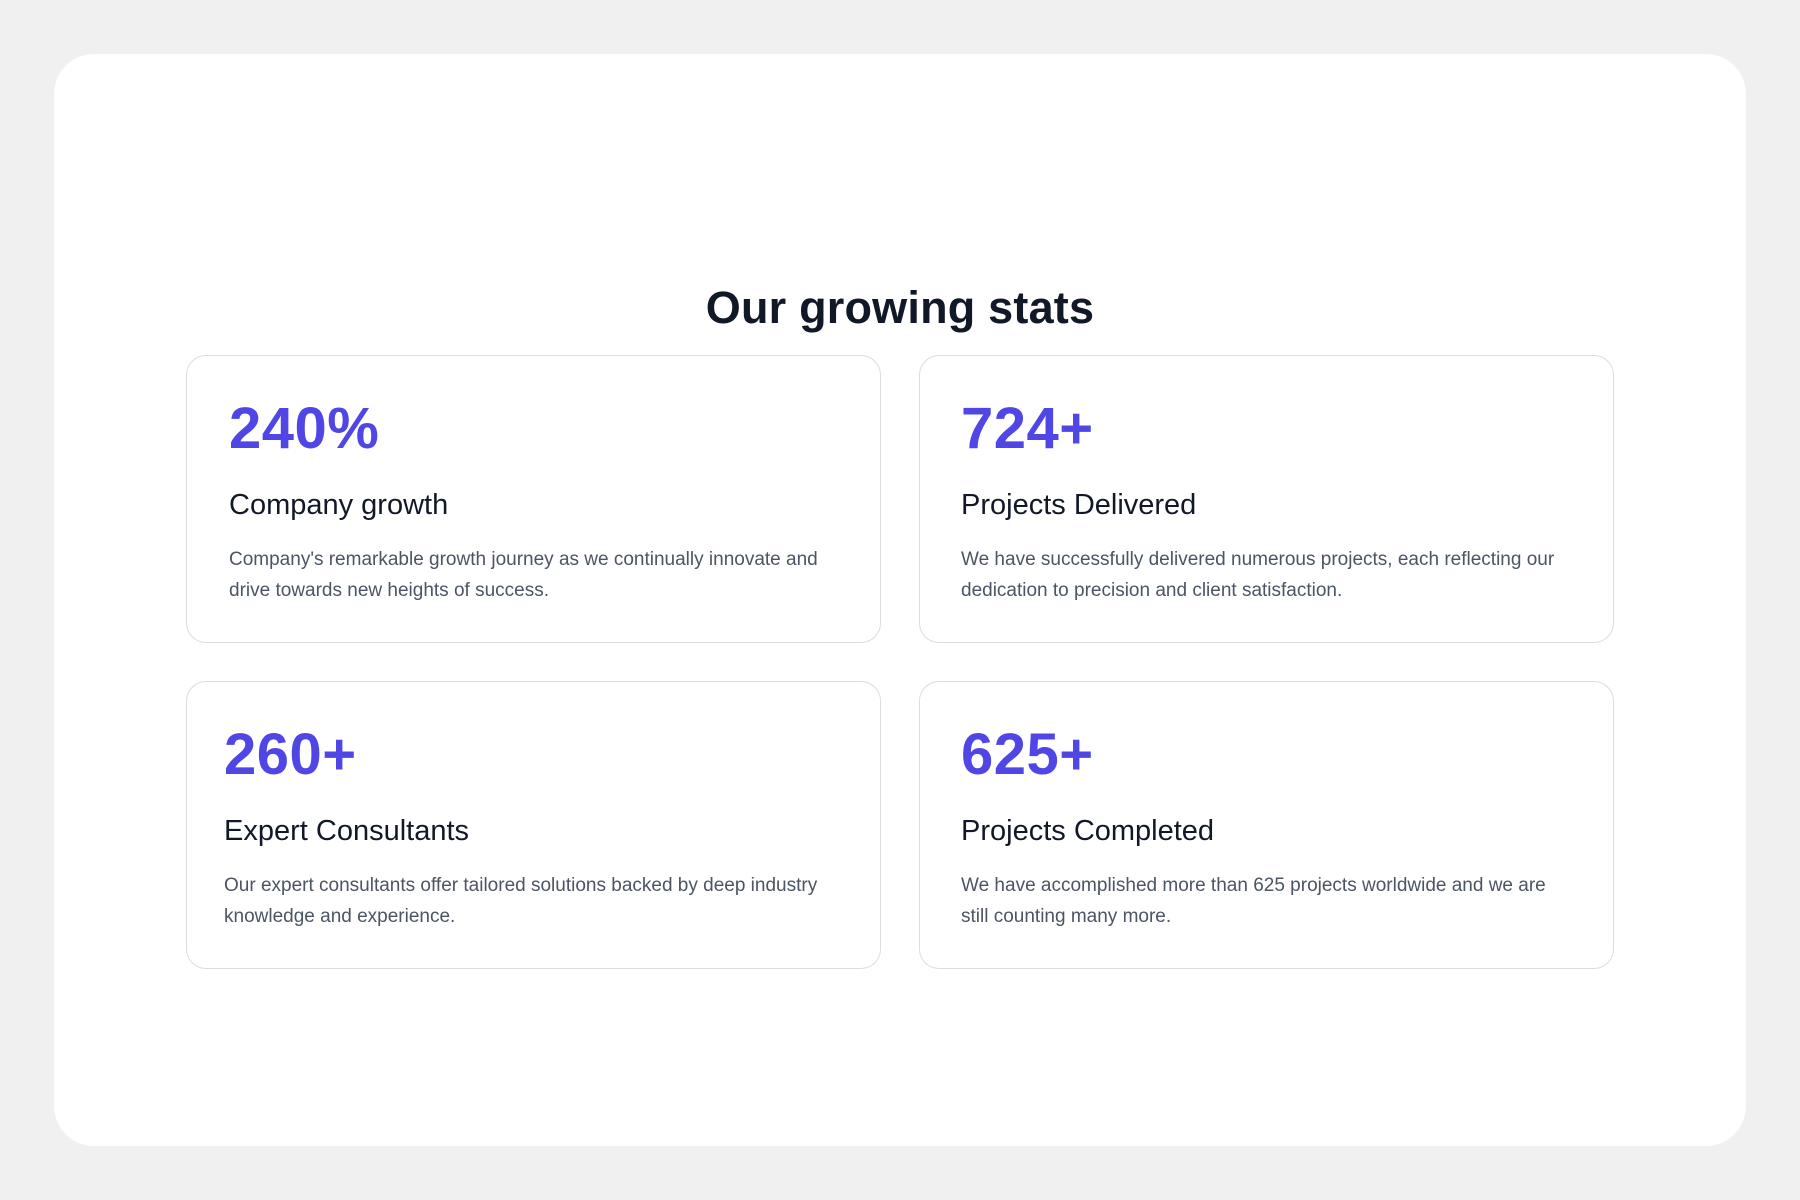  I want to click on section-title: Our growing stats, so click(900, 307).